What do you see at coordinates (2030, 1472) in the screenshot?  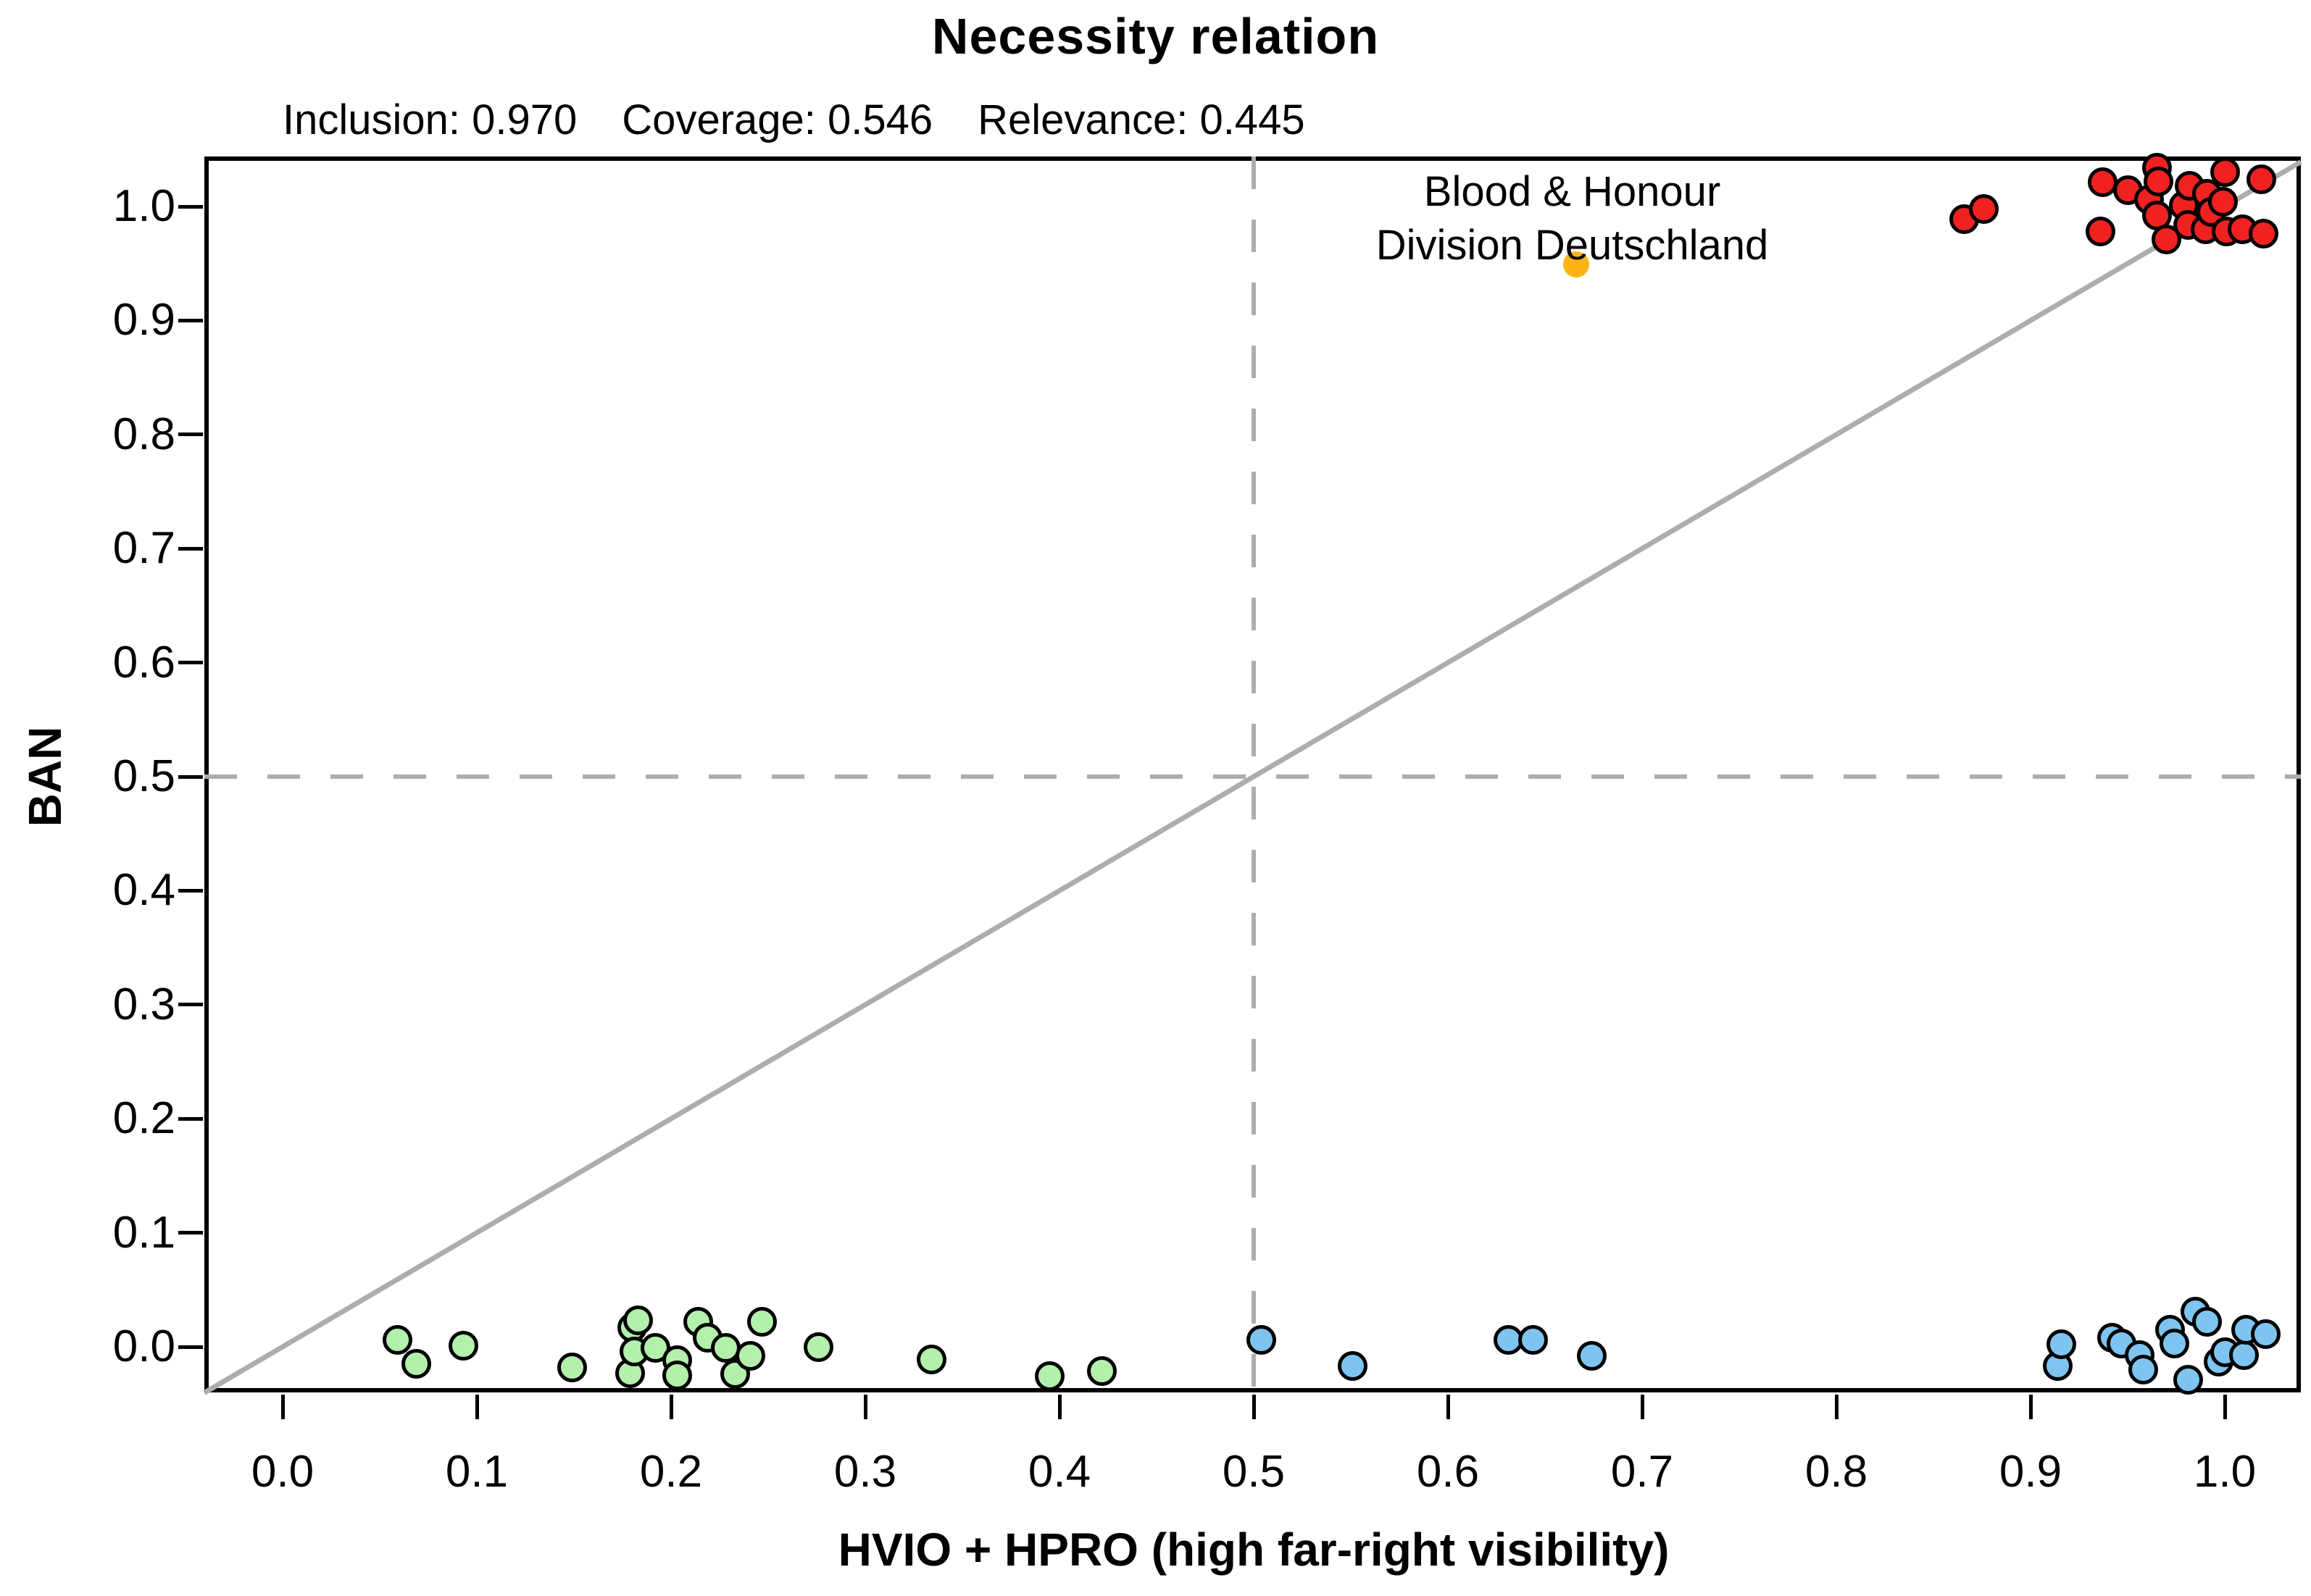 I see `x-axis-tick-label: 0.9` at bounding box center [2030, 1472].